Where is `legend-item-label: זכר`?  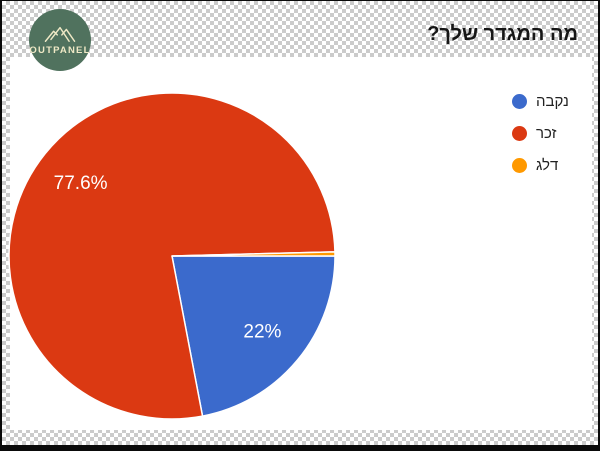
legend-item-label: זכר is located at coordinates (546, 133).